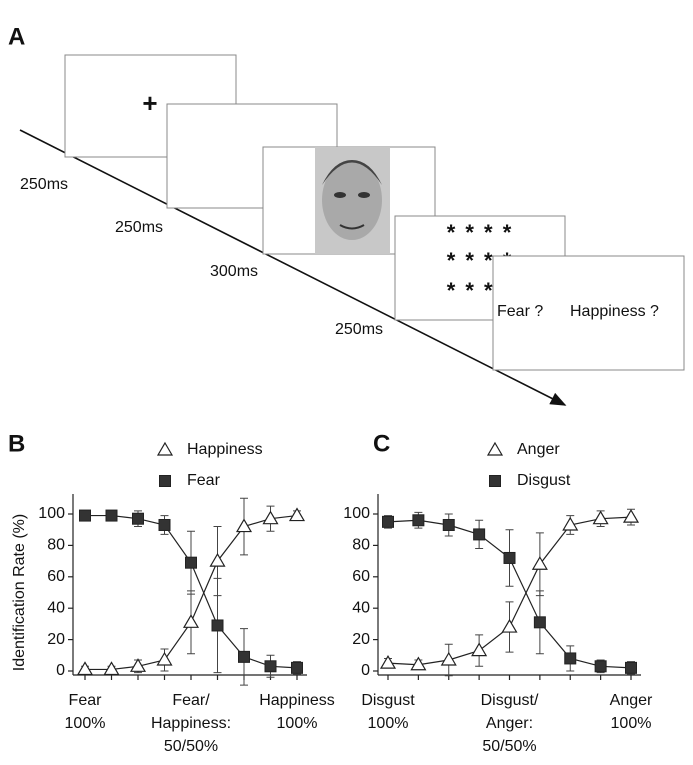 This screenshot has height=765, width=693. I want to click on panel-label: B, so click(16, 443).